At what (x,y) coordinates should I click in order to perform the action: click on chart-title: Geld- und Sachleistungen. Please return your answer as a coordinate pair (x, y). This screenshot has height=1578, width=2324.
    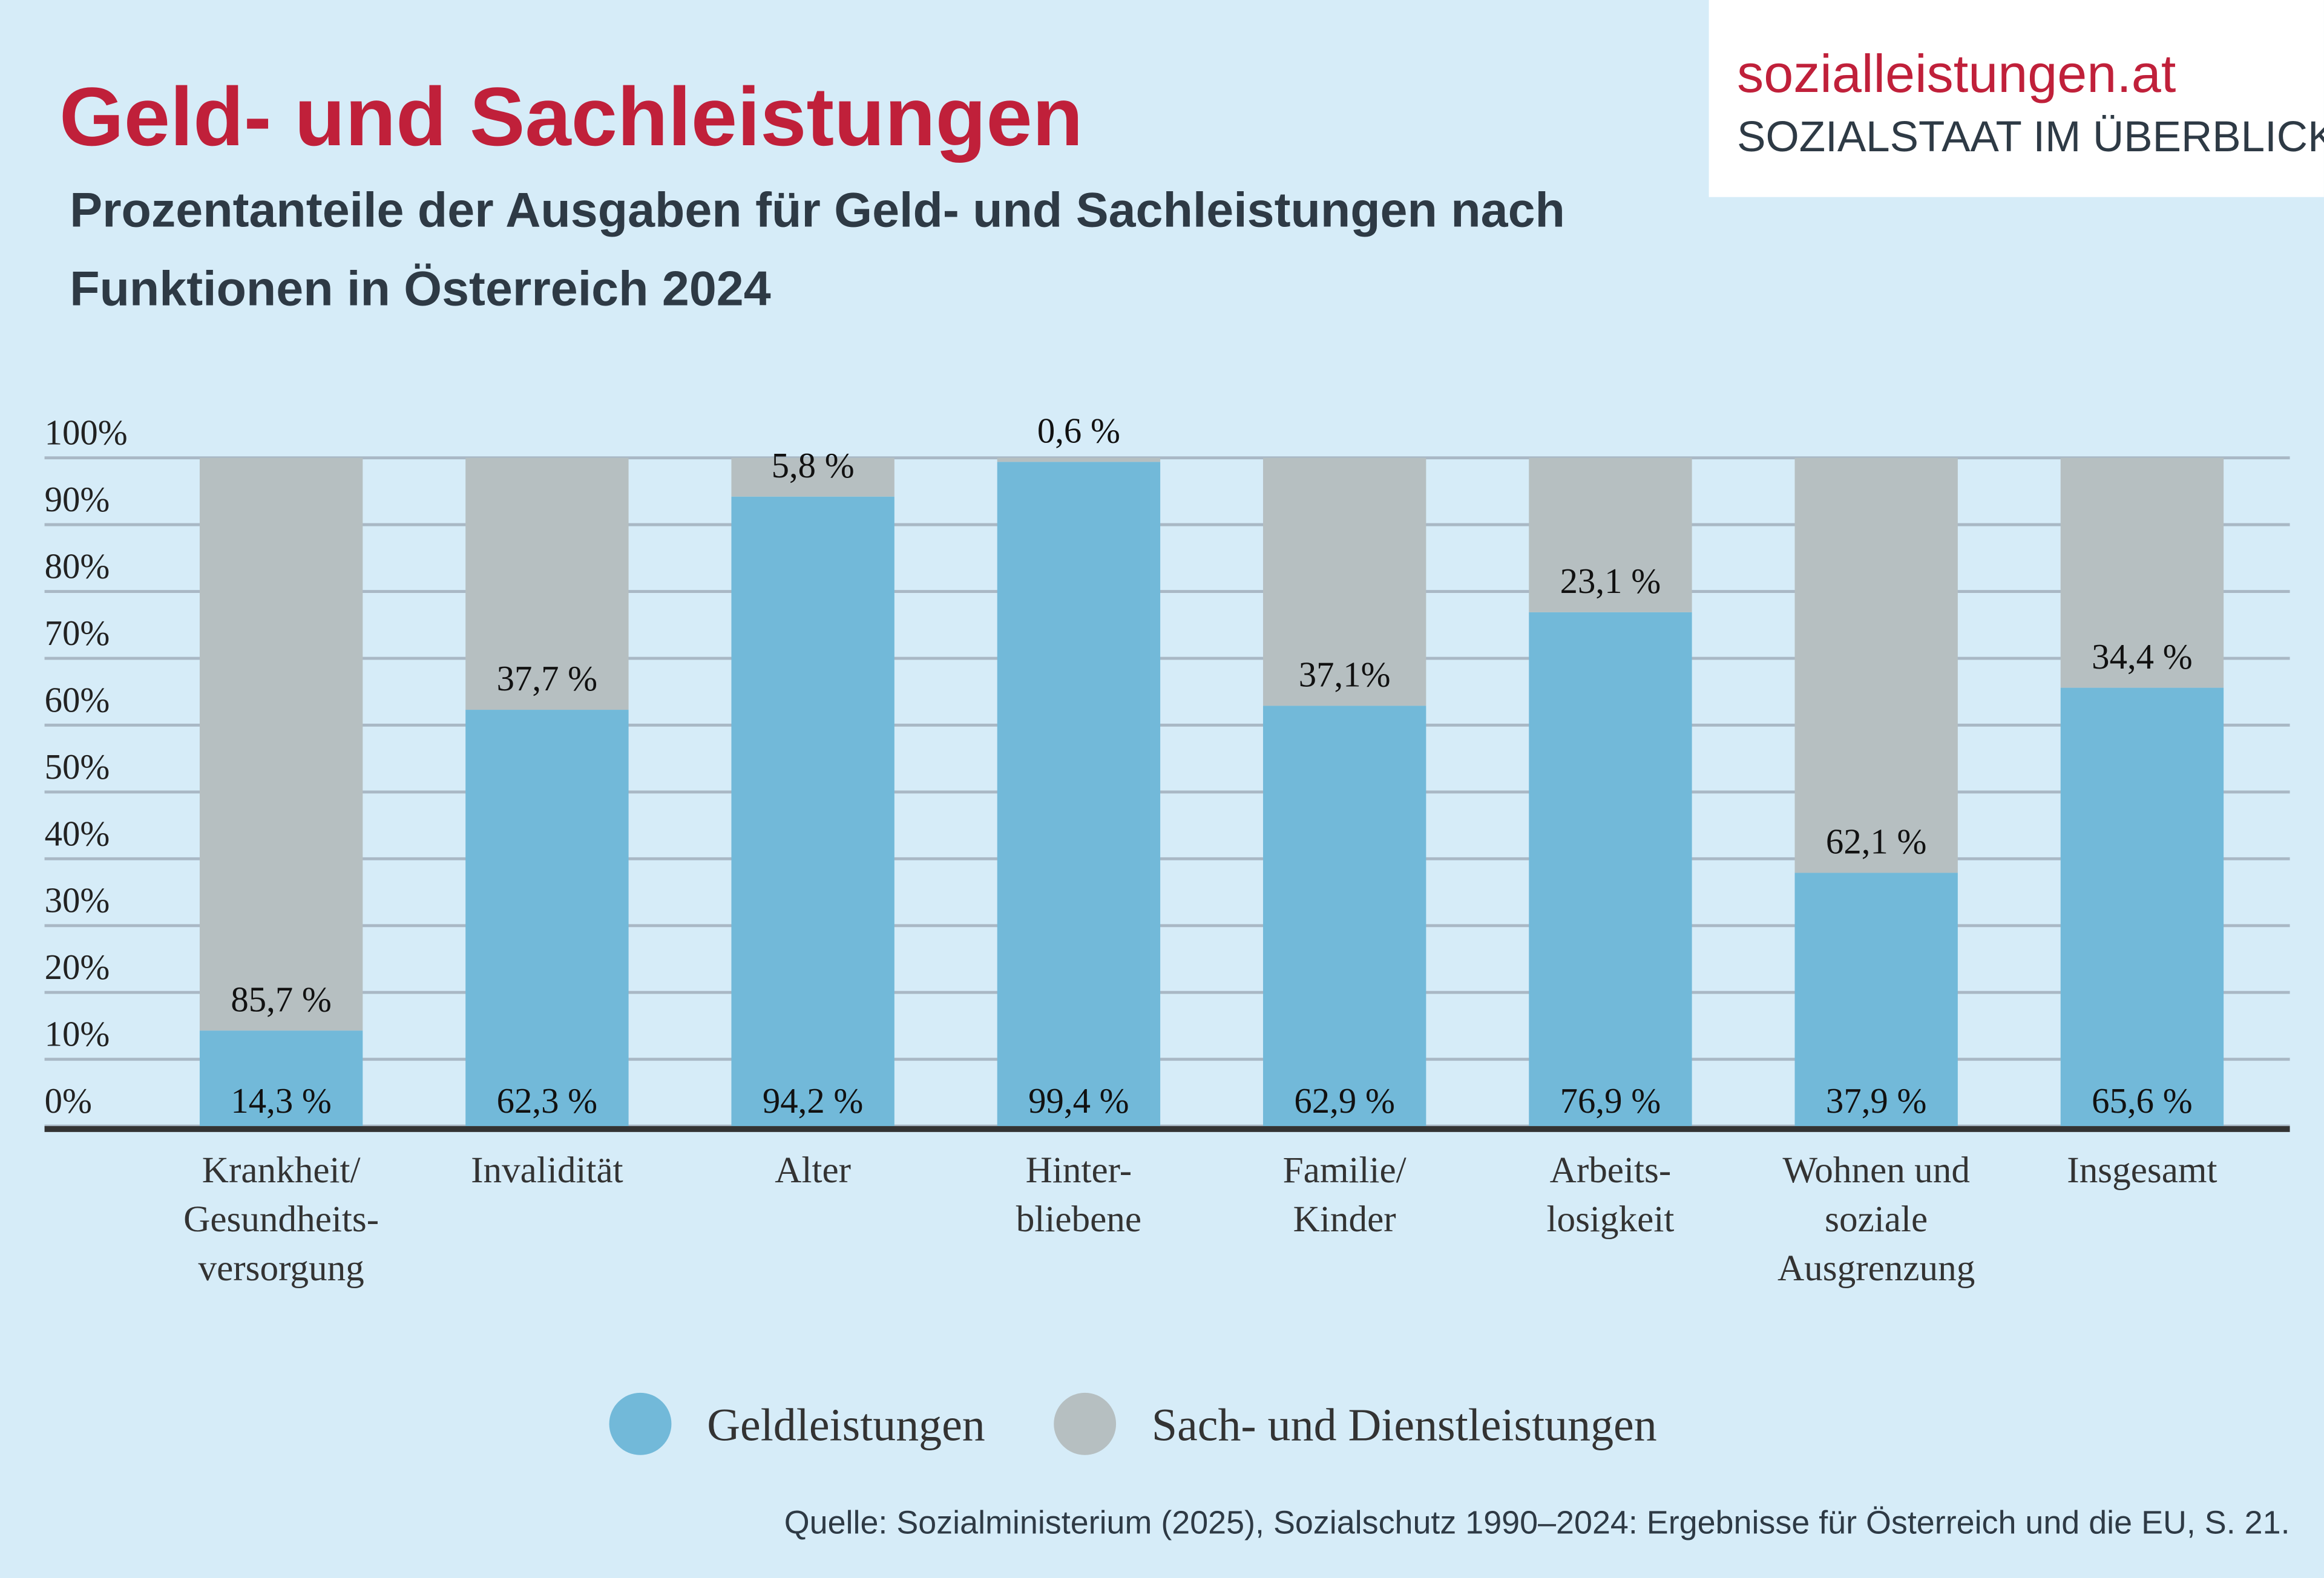
    Looking at the image, I should click on (571, 117).